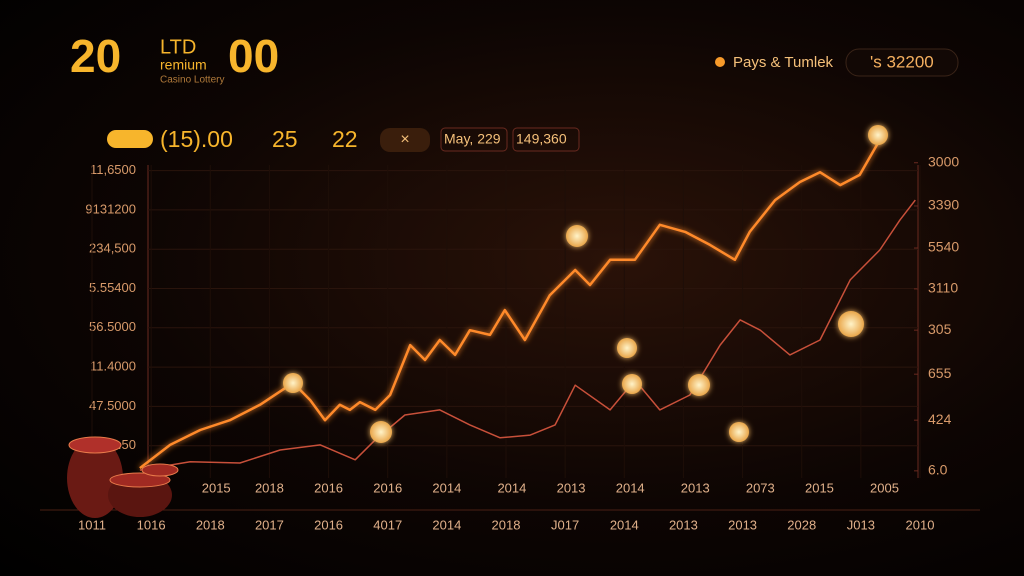 The width and height of the screenshot is (1024, 576). I want to click on x-tick-label: 2028, so click(801, 524).